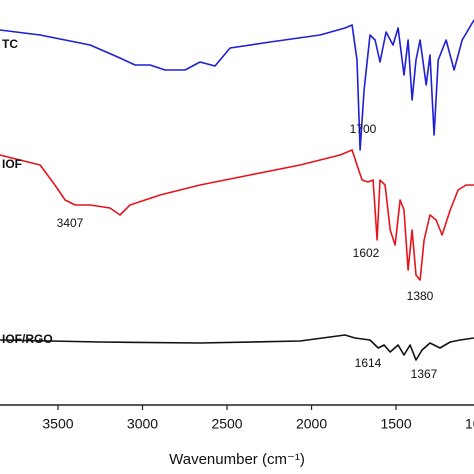  What do you see at coordinates (424, 374) in the screenshot?
I see `peak-annotation: 1367` at bounding box center [424, 374].